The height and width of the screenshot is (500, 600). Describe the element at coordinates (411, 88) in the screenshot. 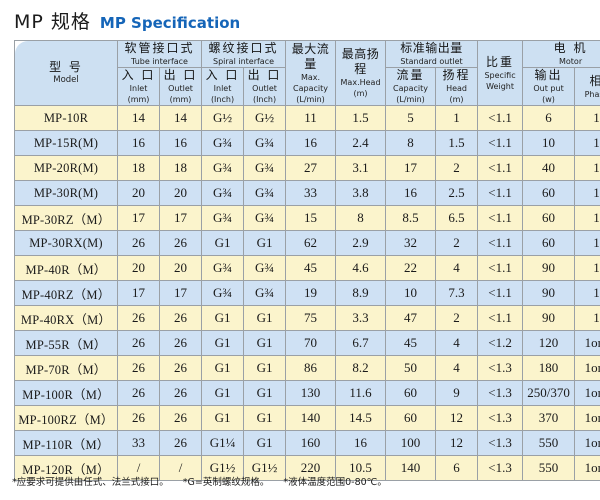

I see `header-std-capacity-en: Capacity` at that location.